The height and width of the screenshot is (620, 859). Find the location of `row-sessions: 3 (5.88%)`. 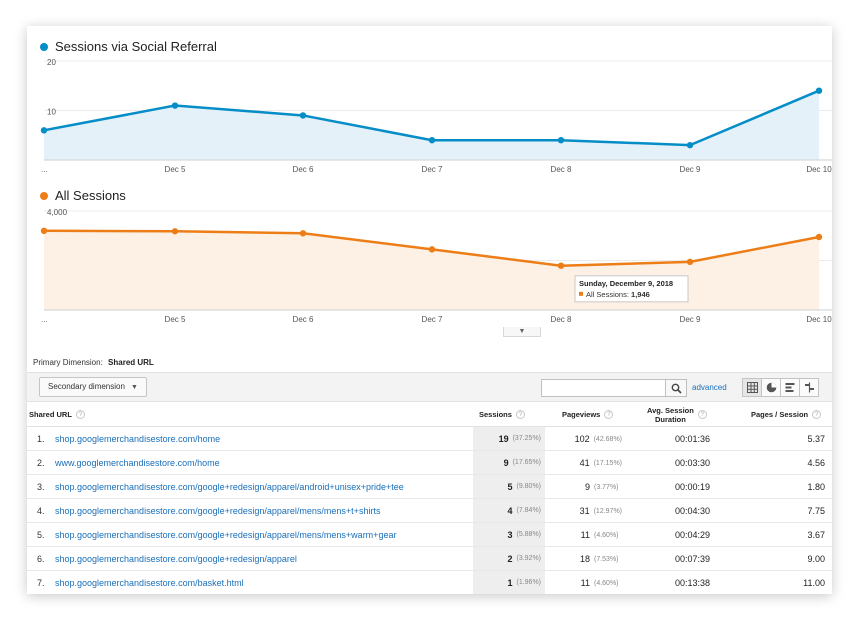

row-sessions: 3 (5.88%) is located at coordinates (509, 534).